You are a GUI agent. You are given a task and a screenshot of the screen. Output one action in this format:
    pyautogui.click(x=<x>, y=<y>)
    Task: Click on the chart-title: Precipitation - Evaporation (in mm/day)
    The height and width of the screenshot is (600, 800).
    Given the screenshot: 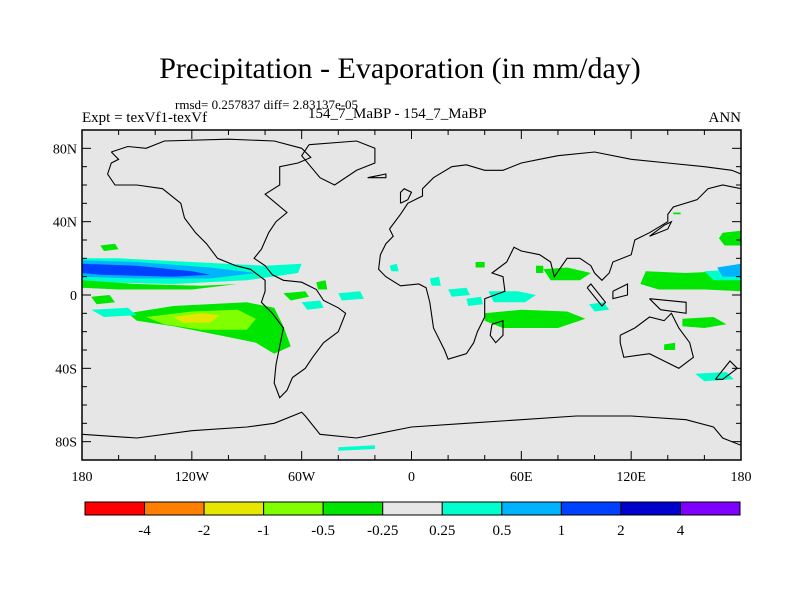 What is the action you would take?
    pyautogui.click(x=400, y=68)
    